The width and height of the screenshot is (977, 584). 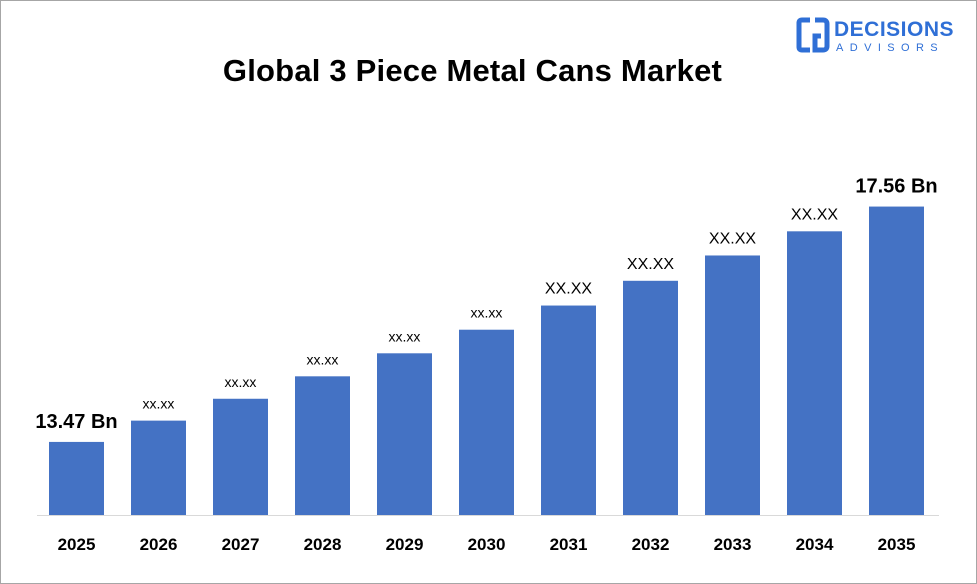 I want to click on data-label-2032: XX.XX, so click(x=650, y=264).